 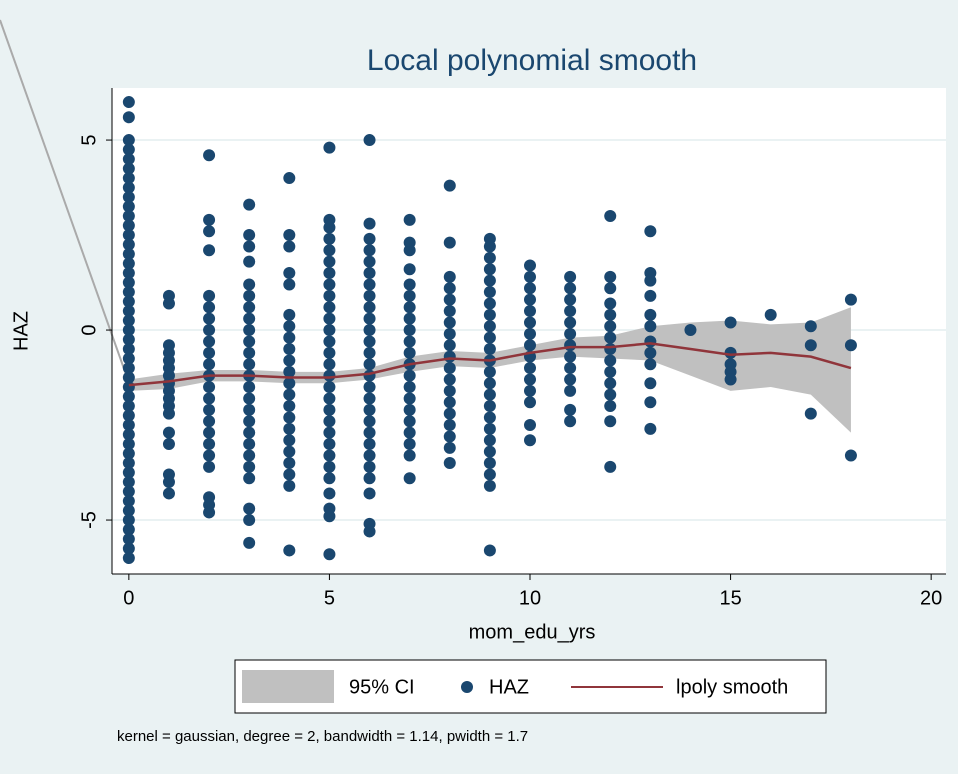 What do you see at coordinates (532, 60) in the screenshot?
I see `chart-title: Local polynomial smooth` at bounding box center [532, 60].